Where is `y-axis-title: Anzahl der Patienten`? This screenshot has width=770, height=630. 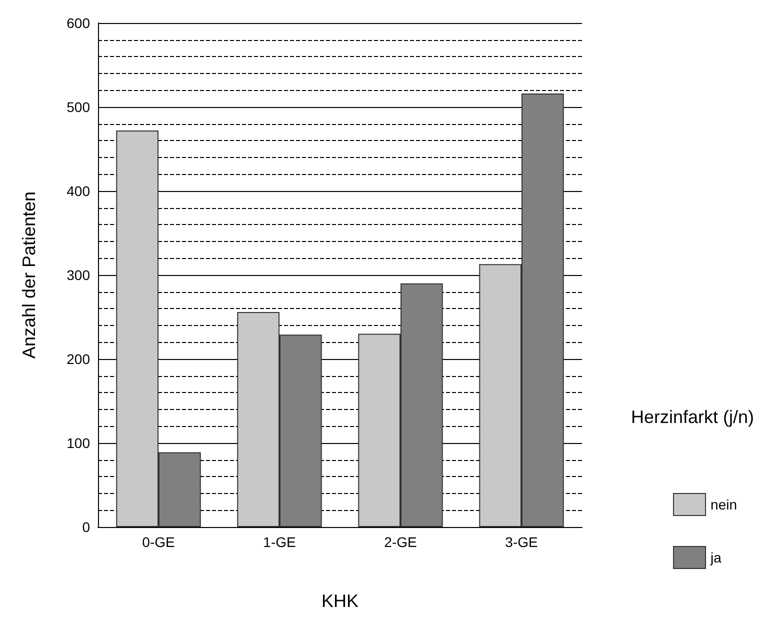 y-axis-title: Anzahl der Patienten is located at coordinates (29, 275).